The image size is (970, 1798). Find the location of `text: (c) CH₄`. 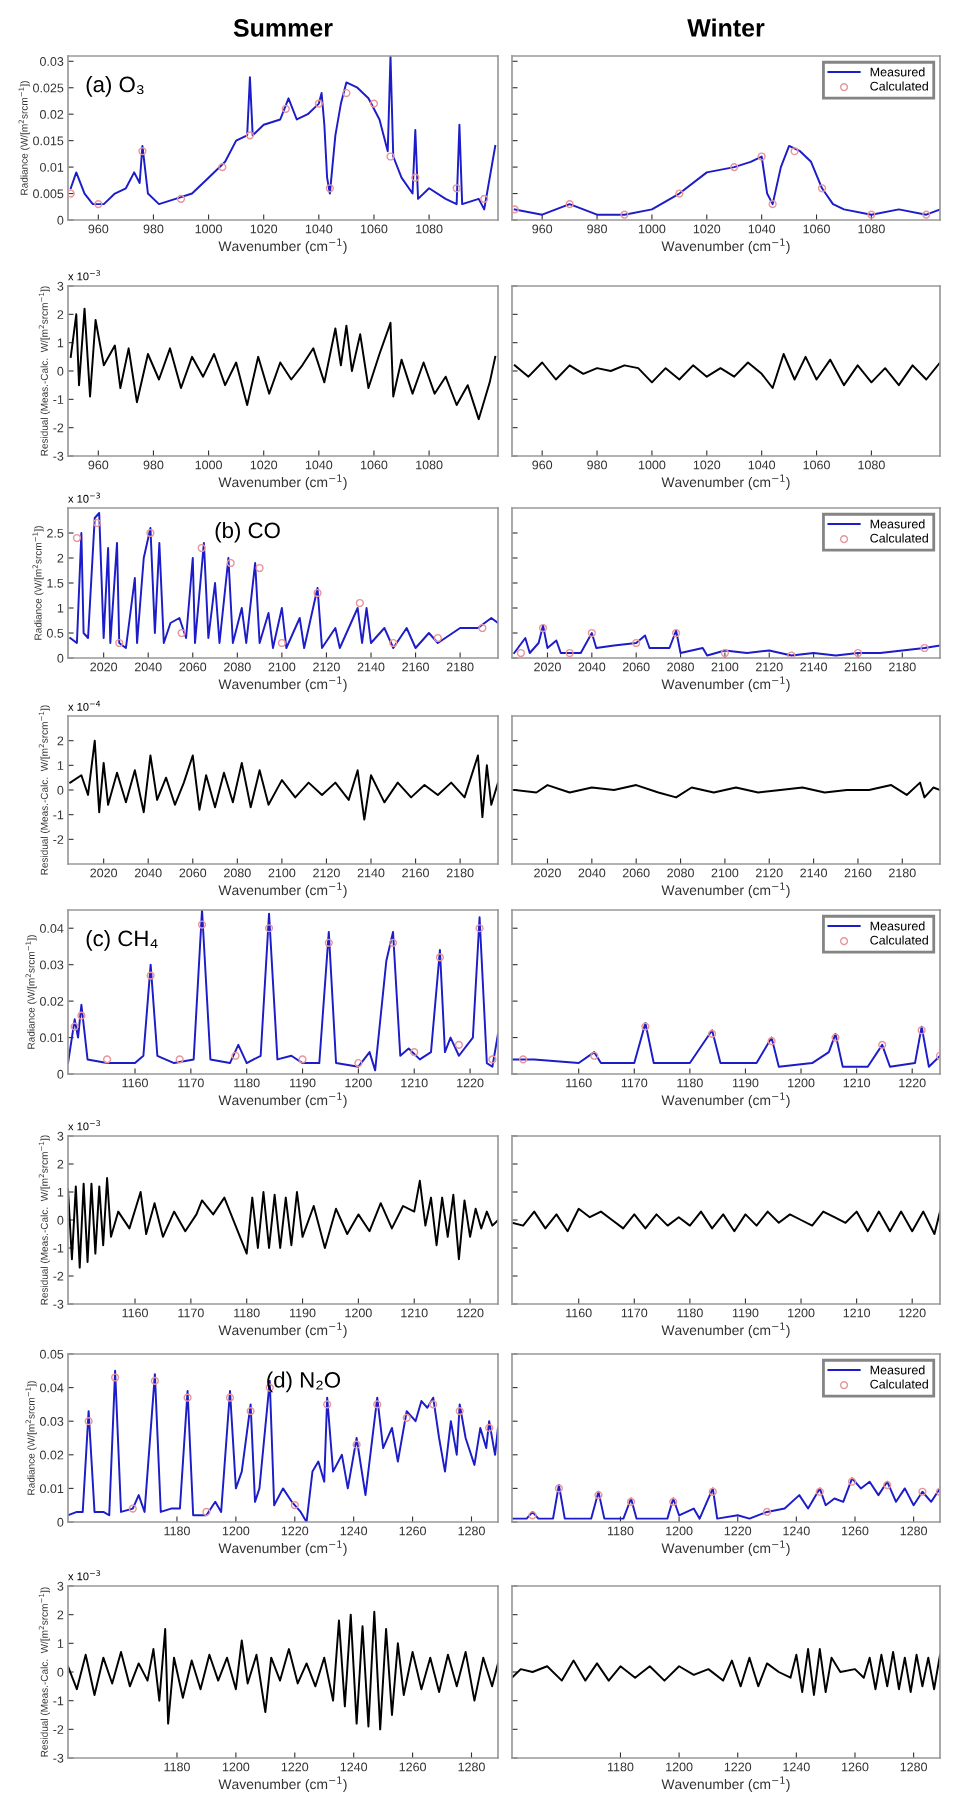

text: (c) CH₄ is located at coordinates (122, 940).